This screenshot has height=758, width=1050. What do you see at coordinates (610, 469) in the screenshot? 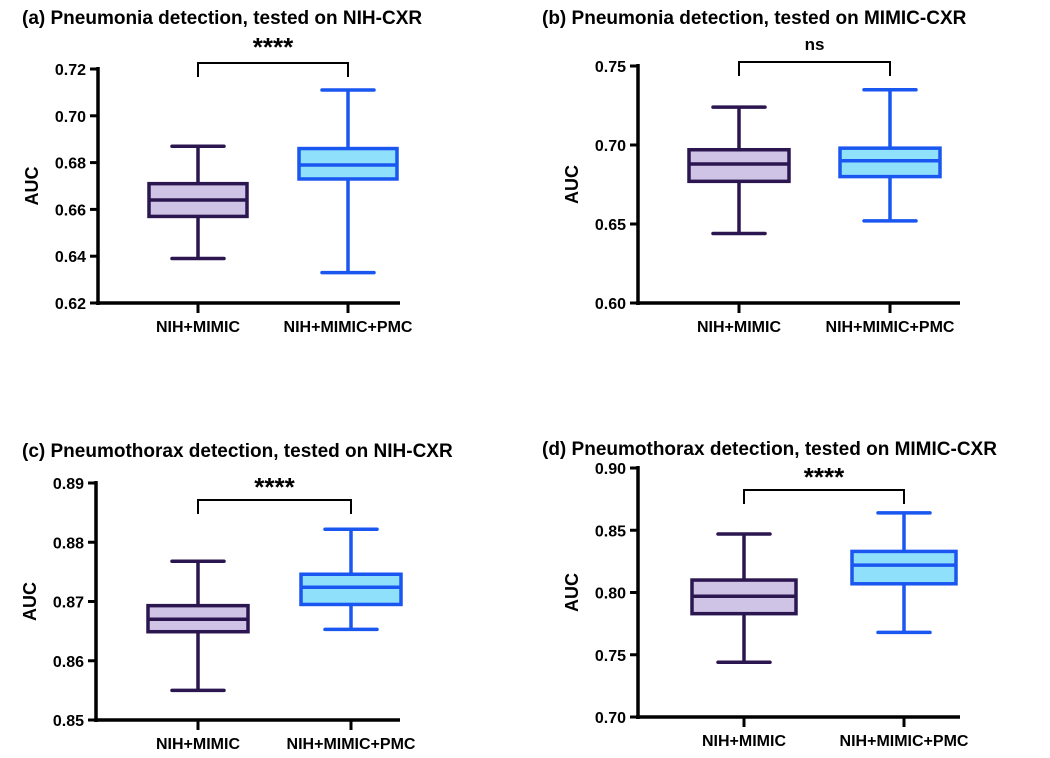
I see `y-tick-label: 0.90` at bounding box center [610, 469].